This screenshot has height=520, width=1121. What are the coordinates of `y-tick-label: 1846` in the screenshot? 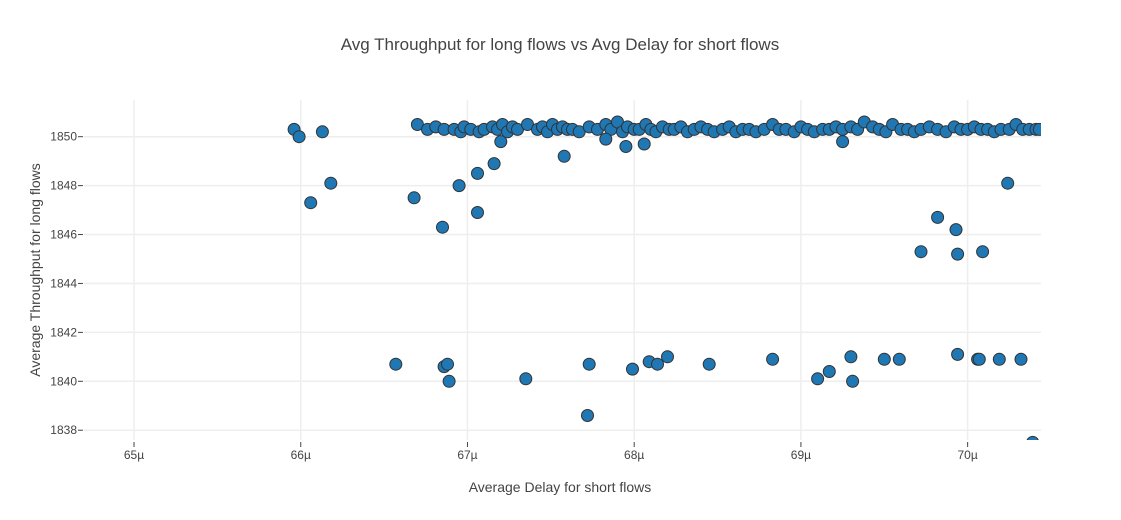 It's located at (63, 235).